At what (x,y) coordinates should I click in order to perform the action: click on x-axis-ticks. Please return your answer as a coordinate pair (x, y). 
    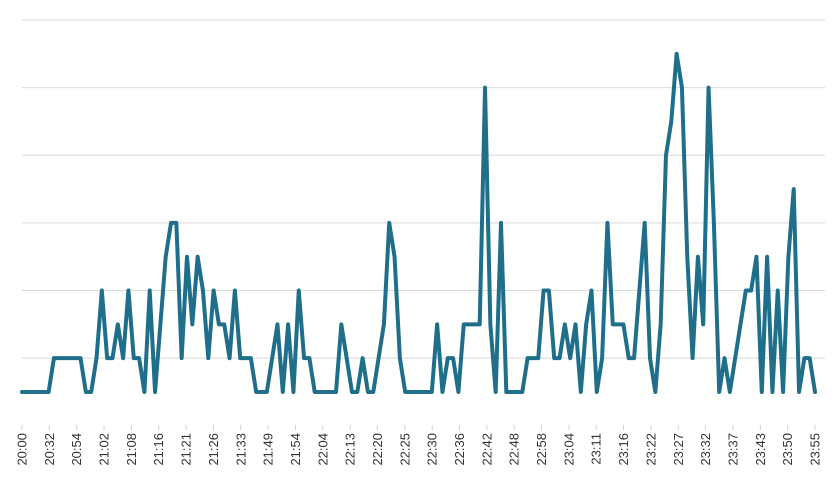
    Looking at the image, I should click on (418, 427).